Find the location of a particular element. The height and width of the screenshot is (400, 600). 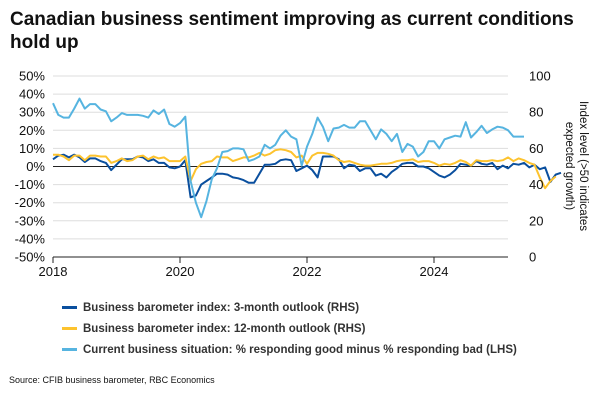

y-right-tick-label: 40 is located at coordinates (536, 184).